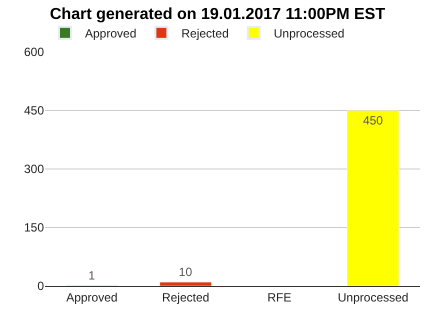  I want to click on legend-label: Rejected, so click(205, 33).